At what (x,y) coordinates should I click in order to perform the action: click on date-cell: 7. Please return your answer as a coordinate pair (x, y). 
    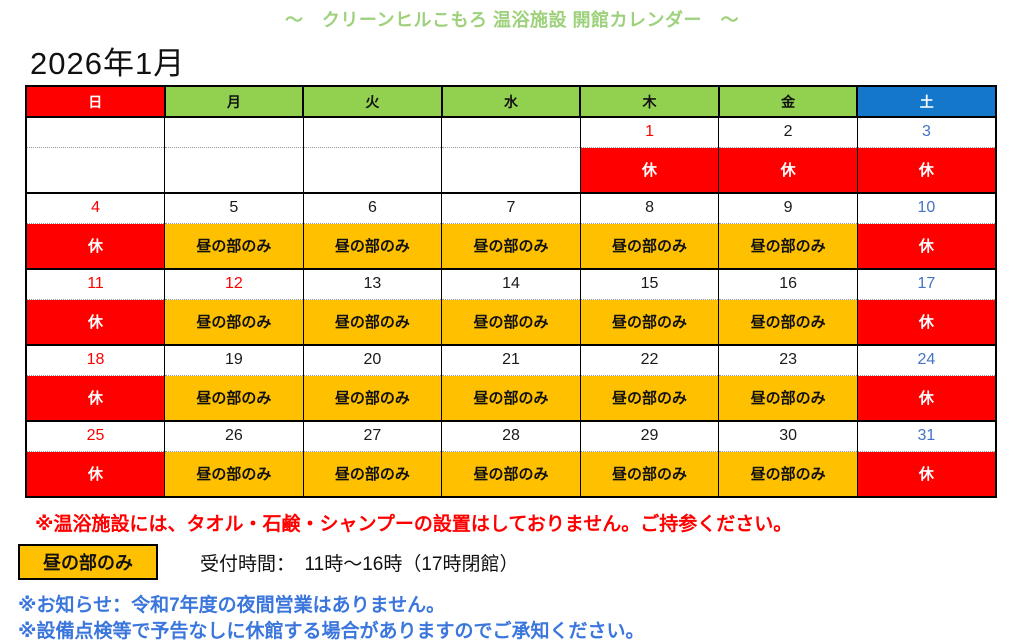
    Looking at the image, I should click on (511, 208).